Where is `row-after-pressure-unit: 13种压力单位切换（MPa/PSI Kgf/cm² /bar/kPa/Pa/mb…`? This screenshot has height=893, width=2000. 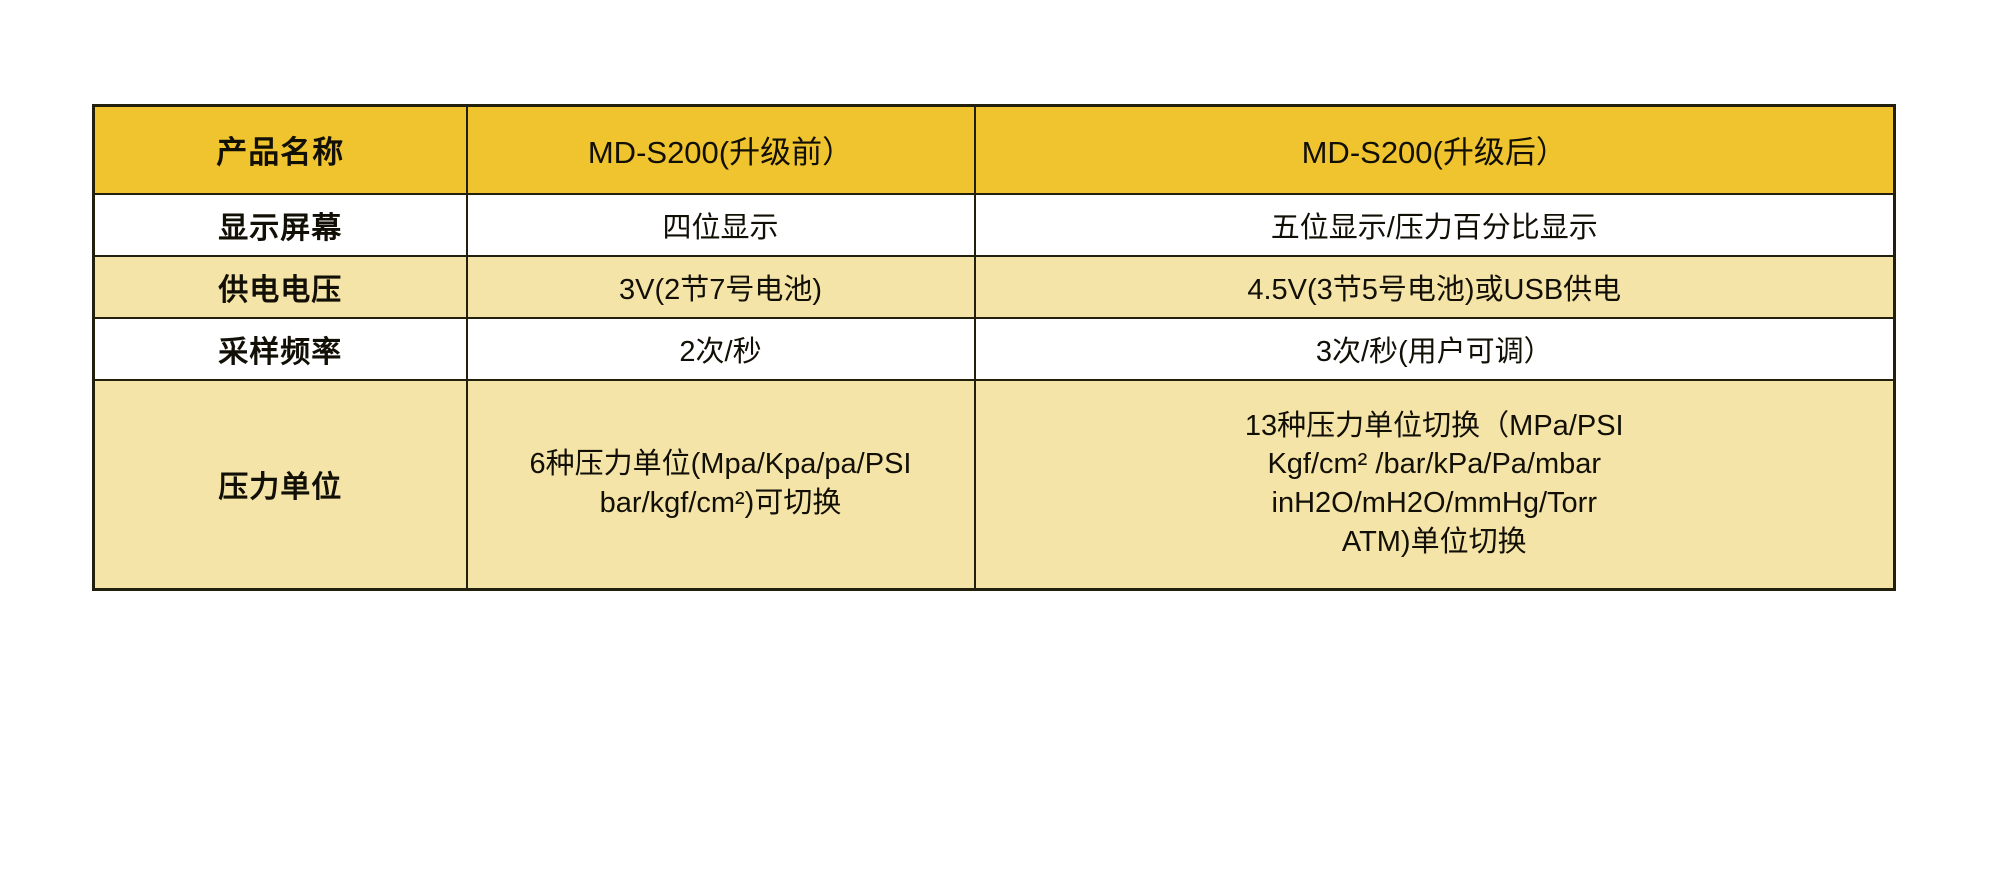
row-after-pressure-unit: 13种压力单位切换（MPa/PSI Kgf/cm² /bar/kPa/Pa/mb… is located at coordinates (1434, 484).